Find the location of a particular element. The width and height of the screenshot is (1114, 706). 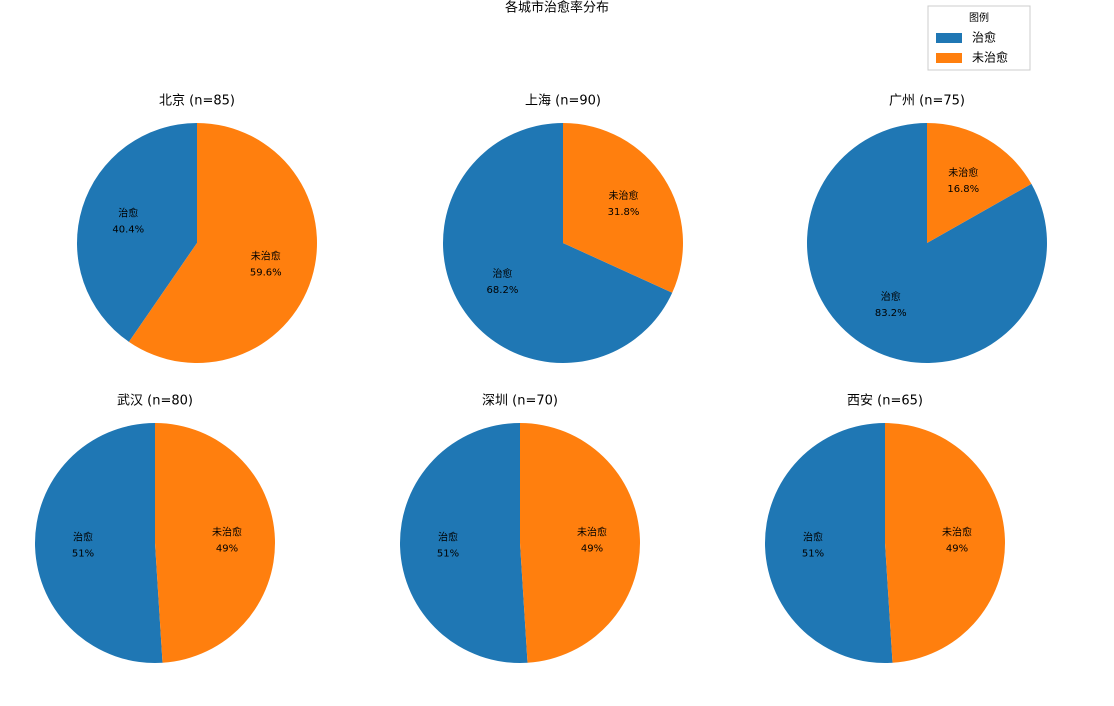

pie-title: 上海 (n=90) is located at coordinates (563, 101).